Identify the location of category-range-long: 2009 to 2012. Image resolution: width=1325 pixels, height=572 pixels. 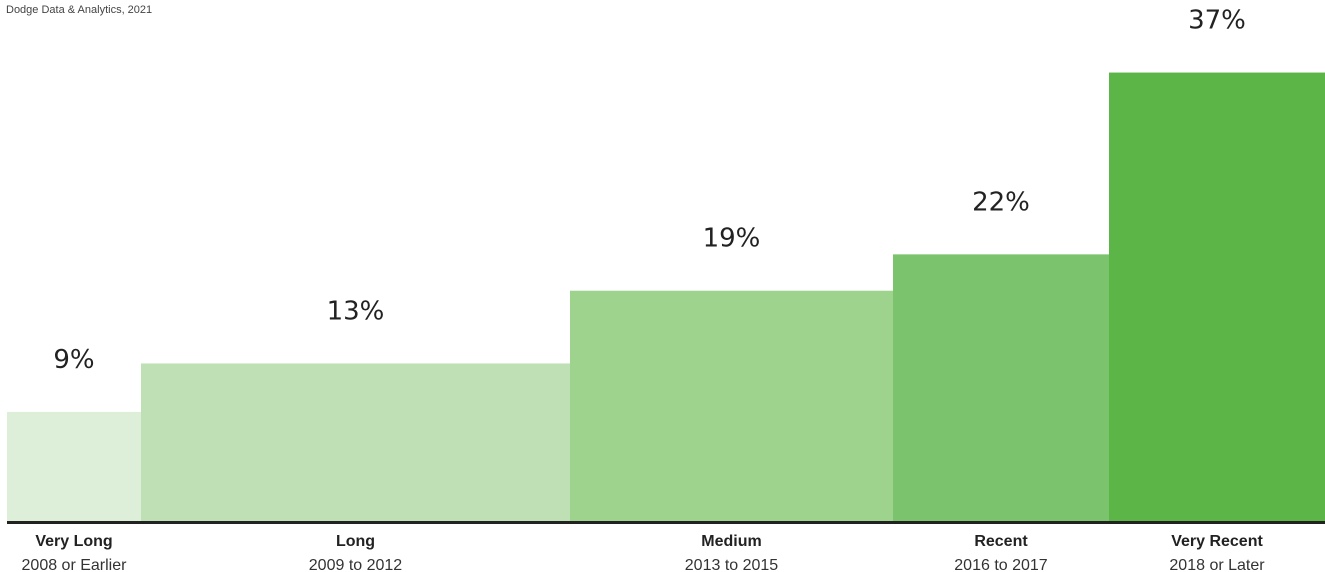
(356, 564).